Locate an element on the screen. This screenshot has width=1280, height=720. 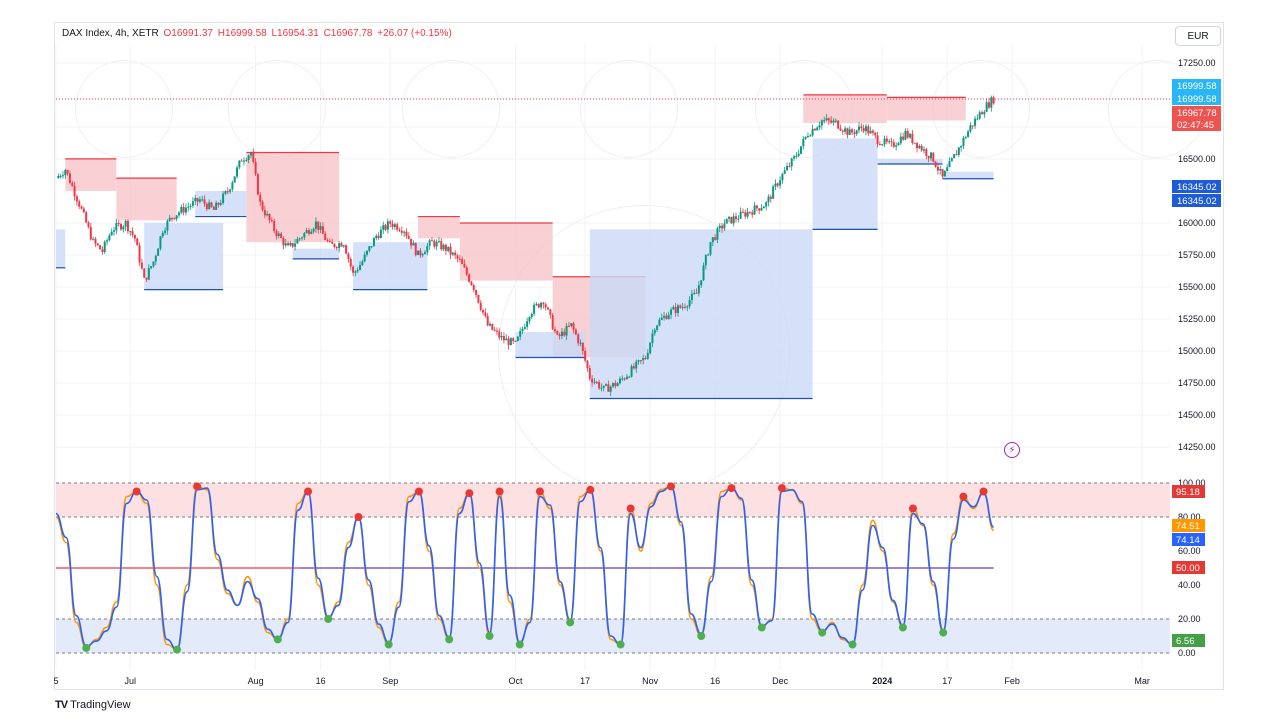
currency-button: EUR is located at coordinates (1198, 36).